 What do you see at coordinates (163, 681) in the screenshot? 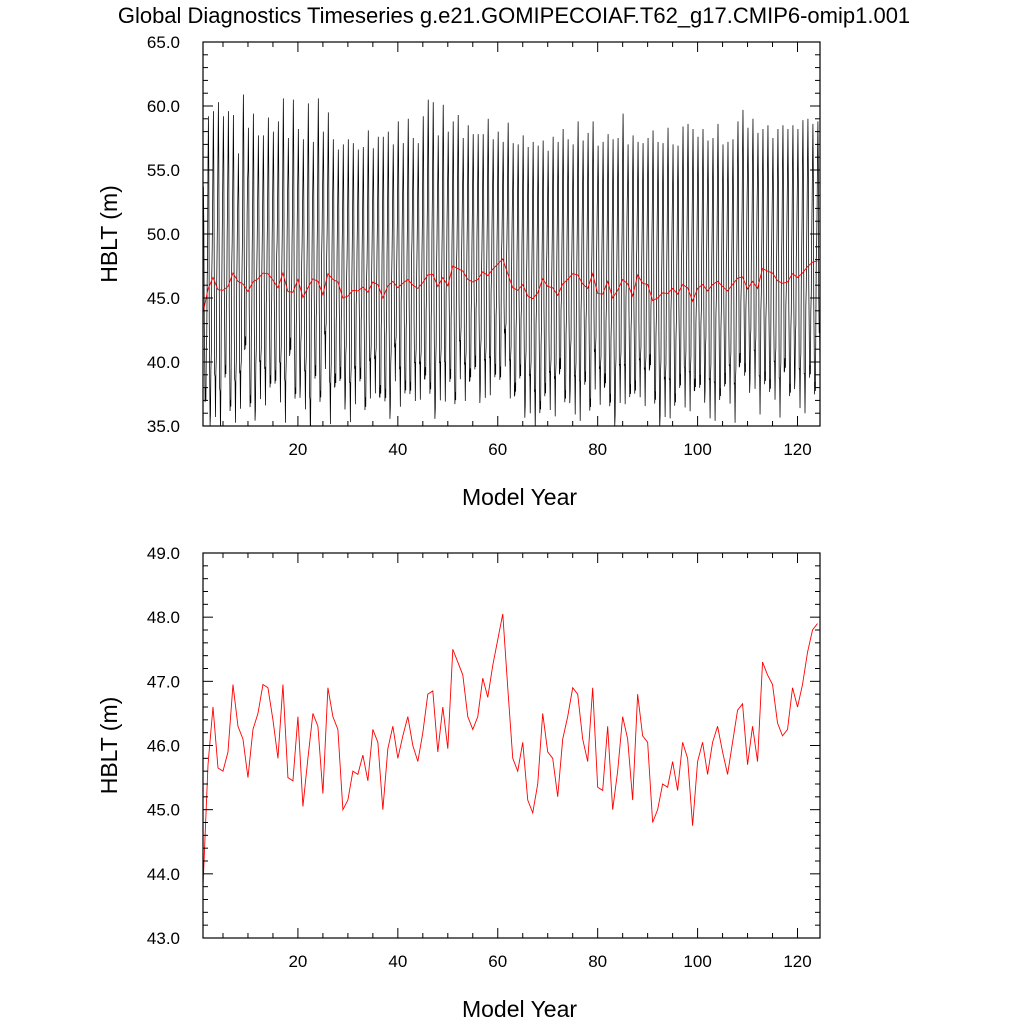
I see `bottom-y-tick-label: 47.0` at bounding box center [163, 681].